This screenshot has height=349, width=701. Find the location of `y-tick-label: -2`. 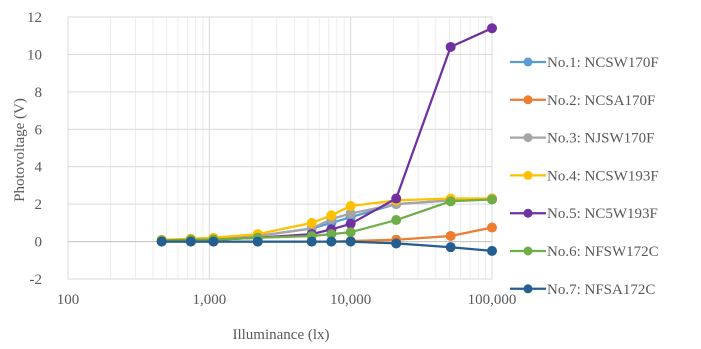

y-tick-label: -2 is located at coordinates (36, 280).